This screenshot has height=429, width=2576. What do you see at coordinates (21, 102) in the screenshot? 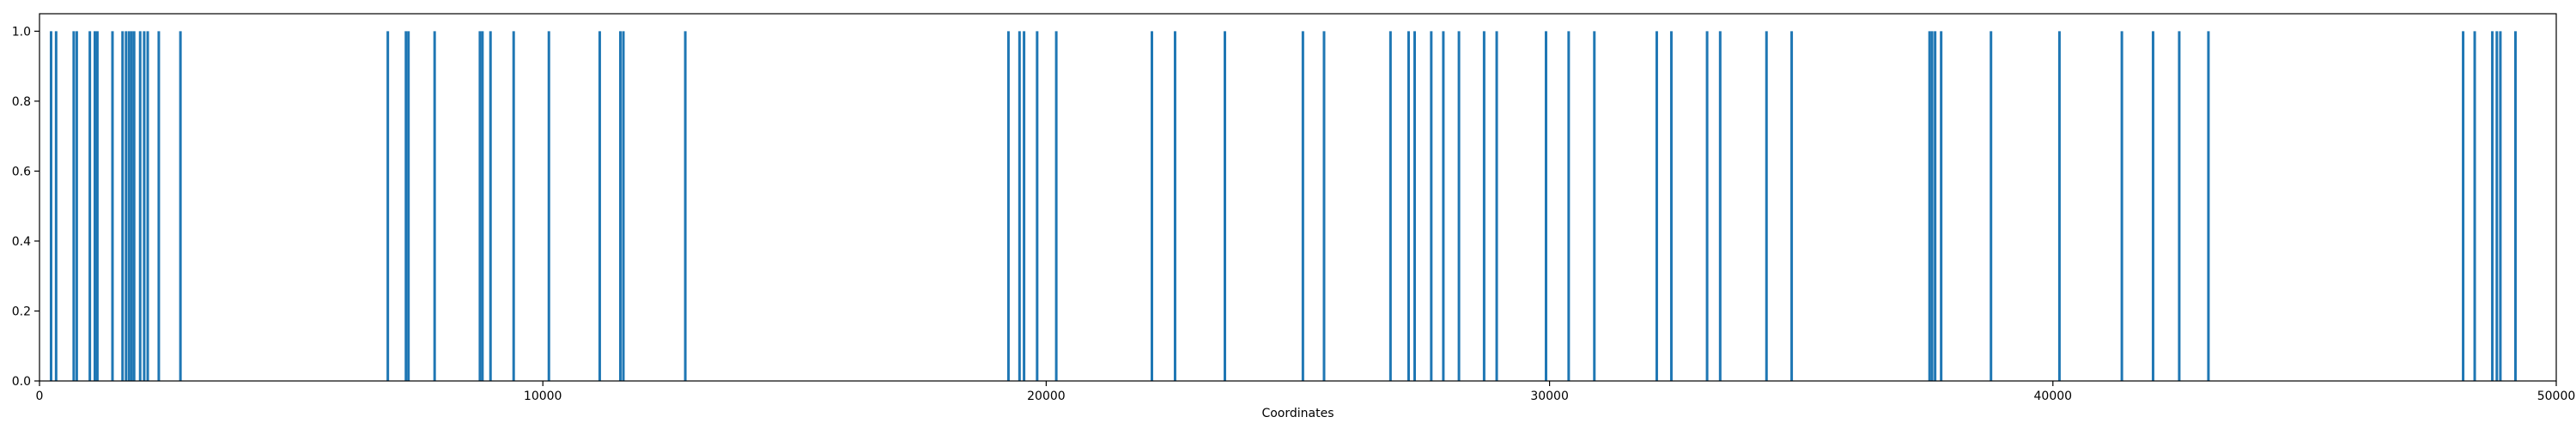
I see `y-tick-label-4: 0.8` at bounding box center [21, 102].